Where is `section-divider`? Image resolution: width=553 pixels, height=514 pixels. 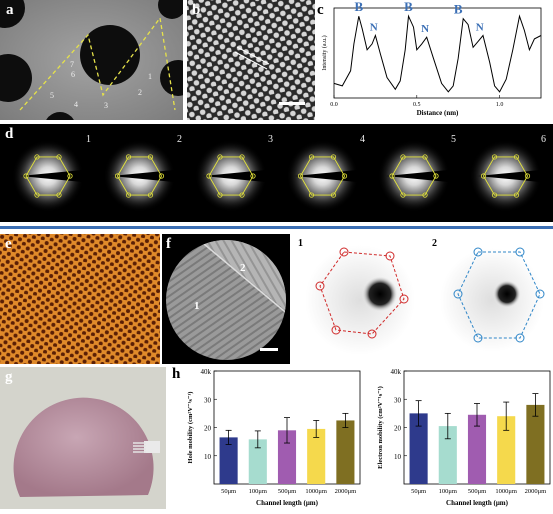 section-divider is located at coordinates (276, 227).